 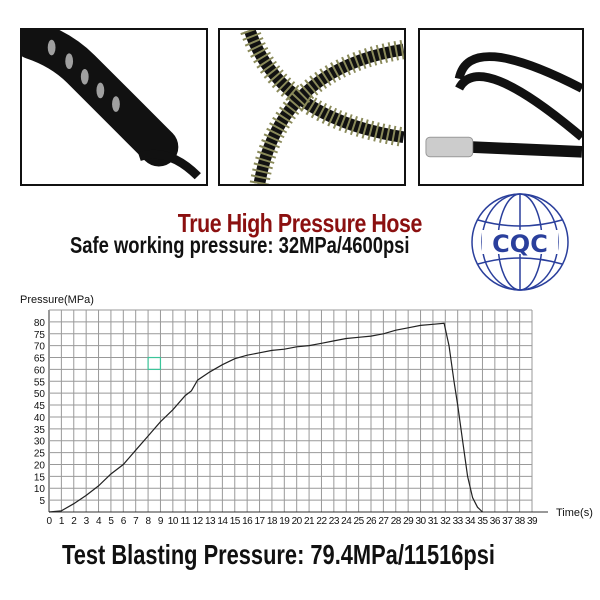 What do you see at coordinates (161, 521) in the screenshot?
I see `x-tick-label: 9` at bounding box center [161, 521].